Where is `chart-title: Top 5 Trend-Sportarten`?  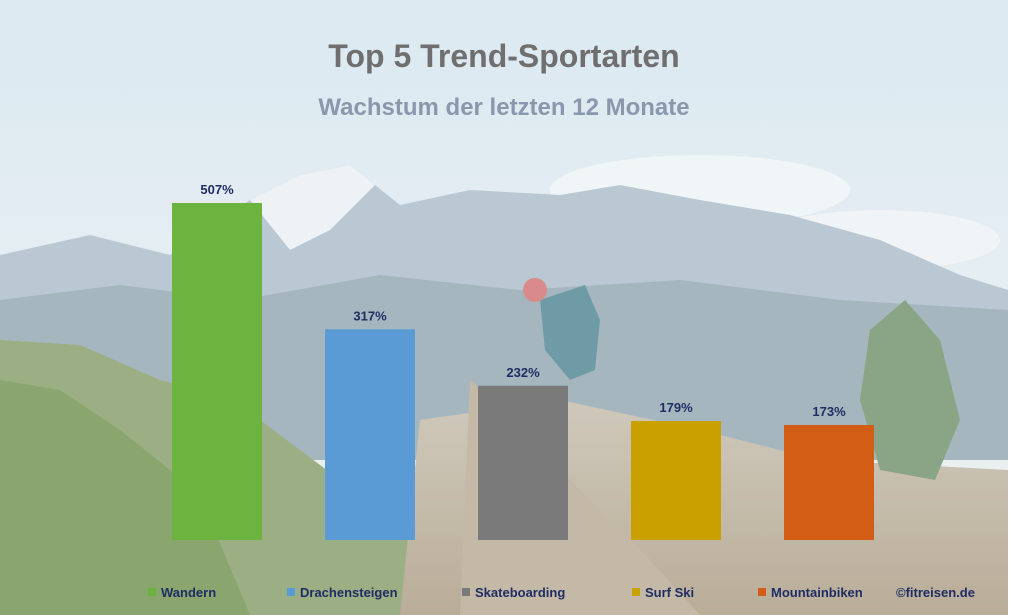 chart-title: Top 5 Trend-Sportarten is located at coordinates (504, 56).